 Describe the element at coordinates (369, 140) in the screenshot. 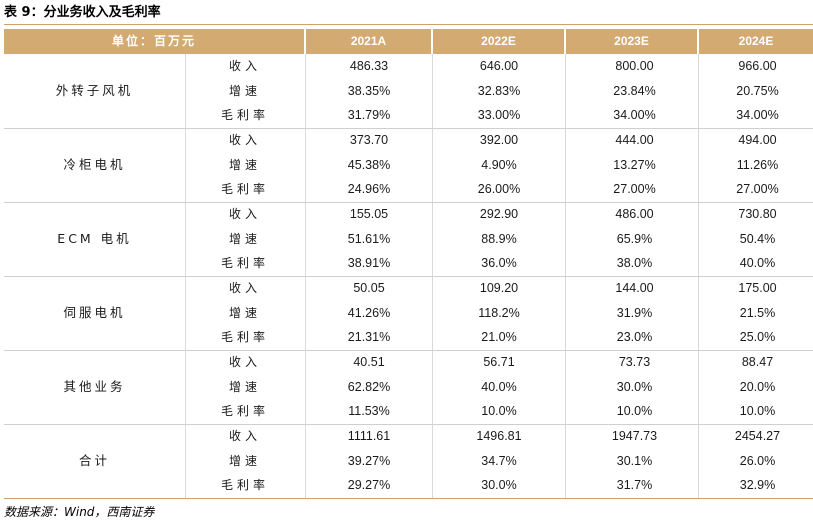

I see `value-cell: 373.70` at that location.